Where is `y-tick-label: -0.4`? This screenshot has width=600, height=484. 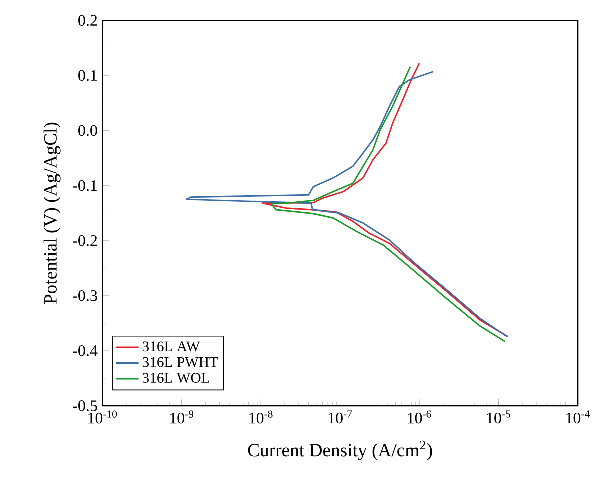 y-tick-label: -0.4 is located at coordinates (85, 351).